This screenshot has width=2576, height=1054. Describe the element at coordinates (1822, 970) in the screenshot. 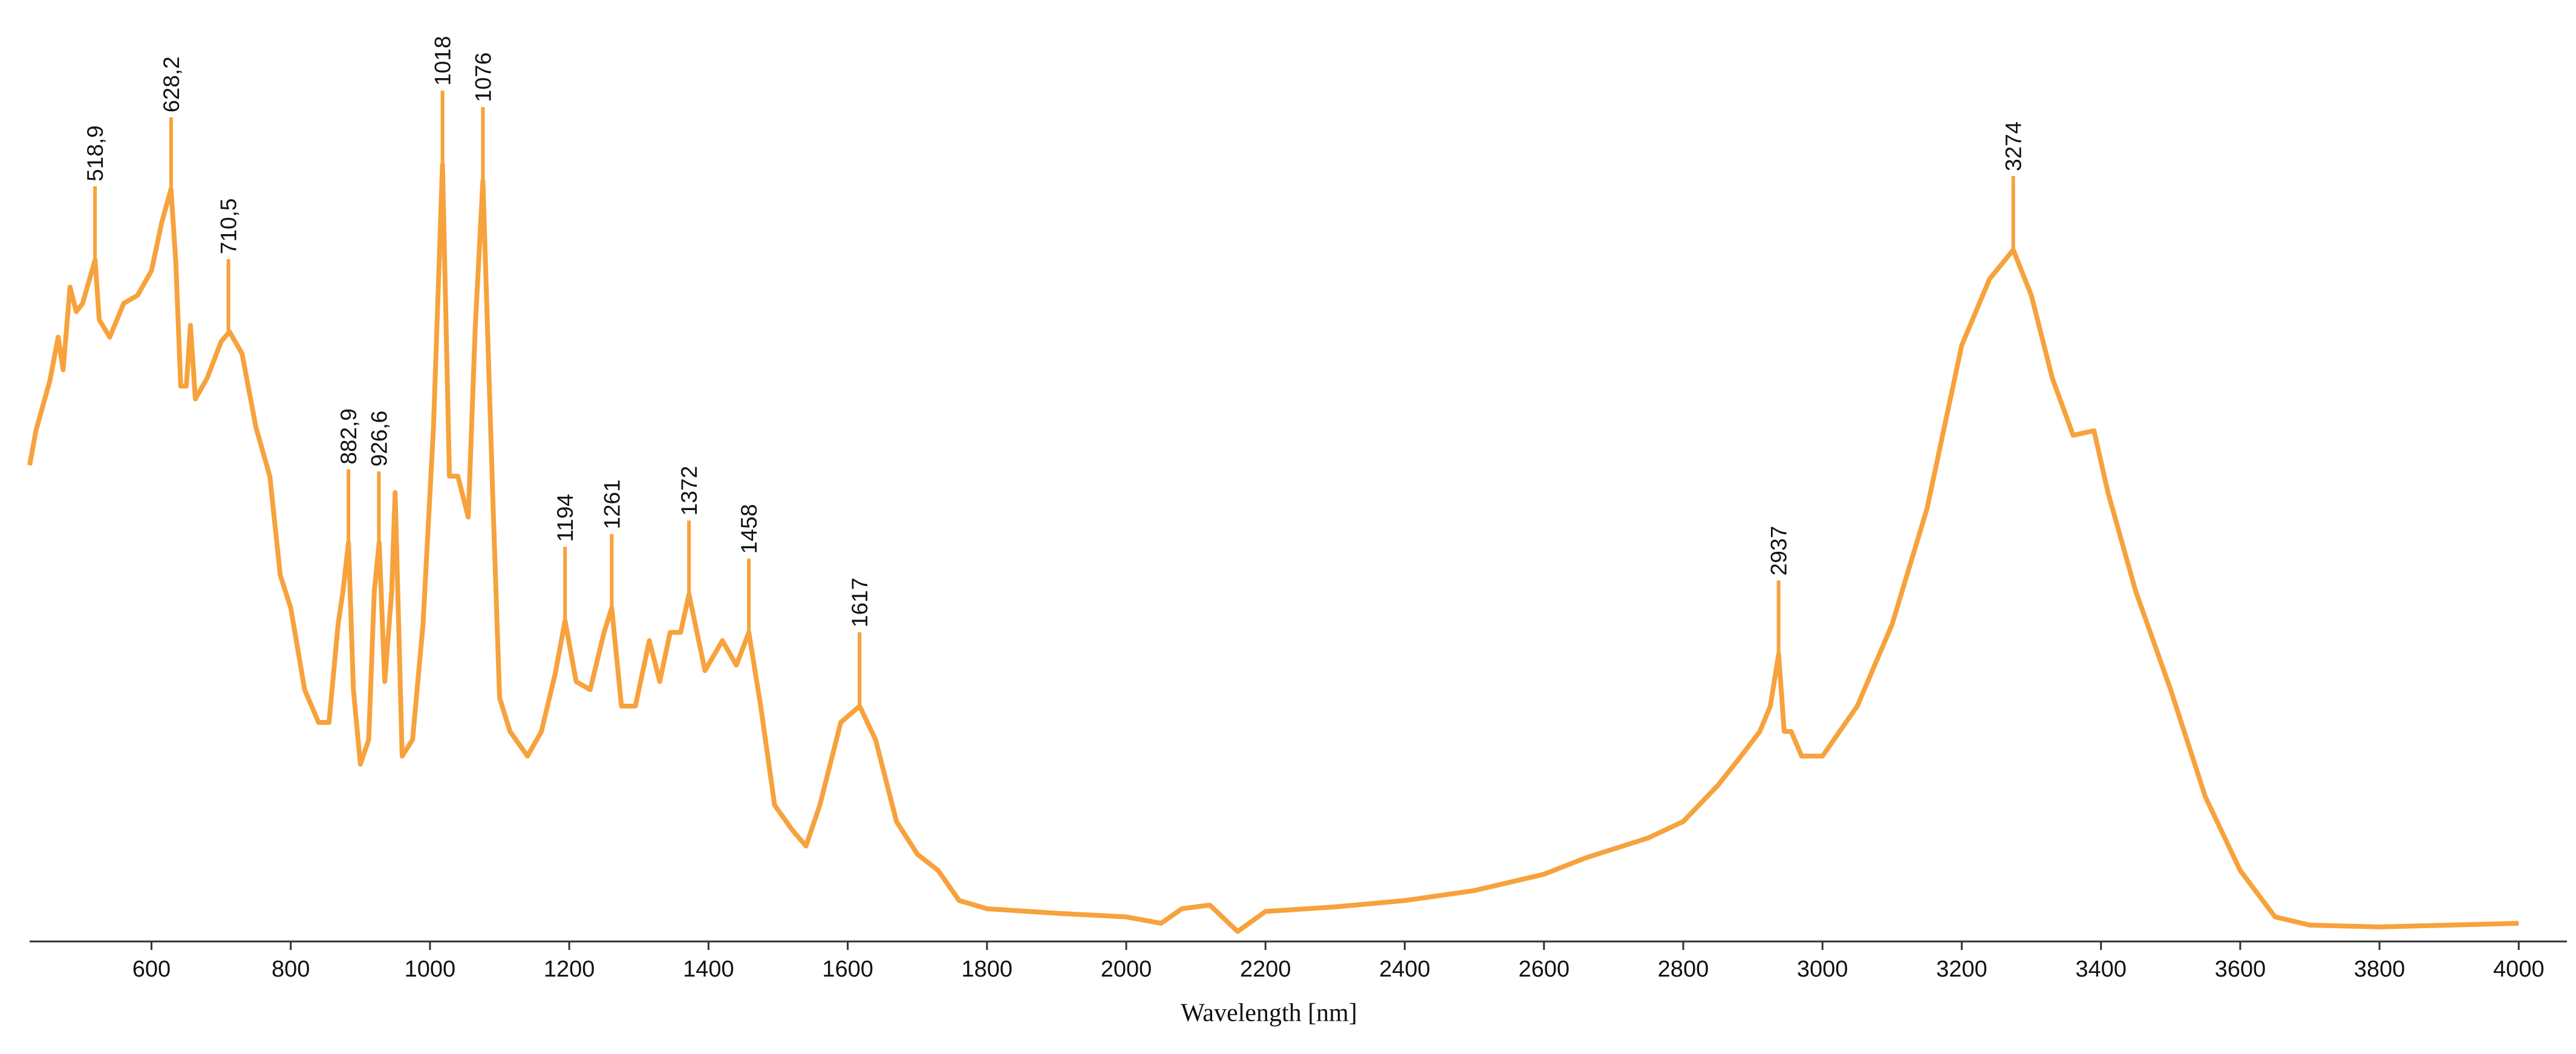

I see `x-tick-label: 3000` at that location.